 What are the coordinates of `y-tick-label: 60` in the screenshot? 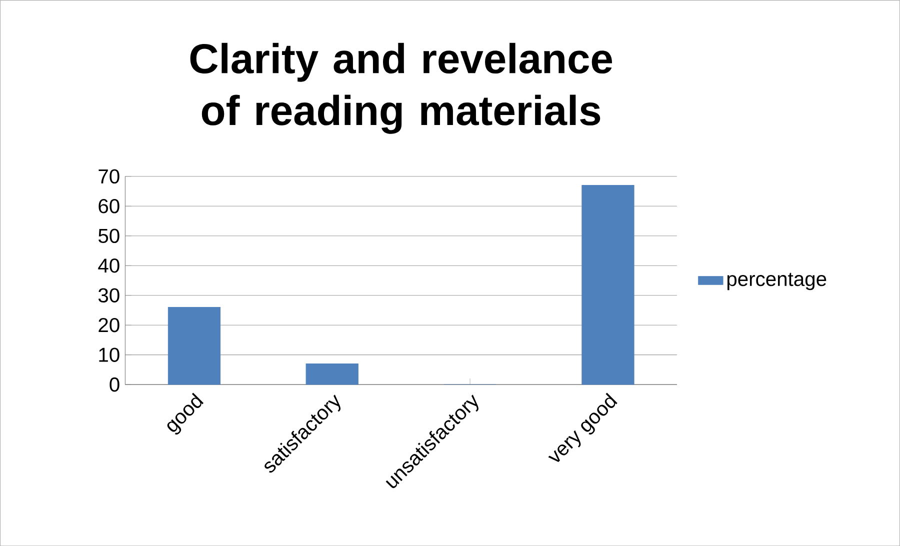 It's located at (109, 206).